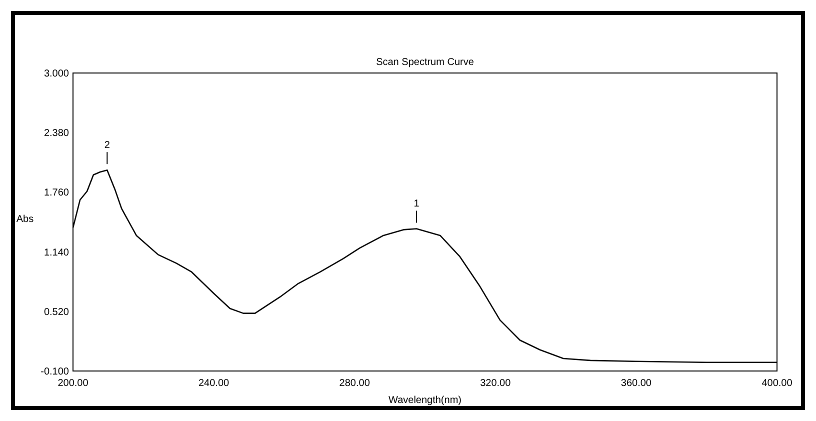  Describe the element at coordinates (73, 383) in the screenshot. I see `x-tick-label: 200.00` at that location.